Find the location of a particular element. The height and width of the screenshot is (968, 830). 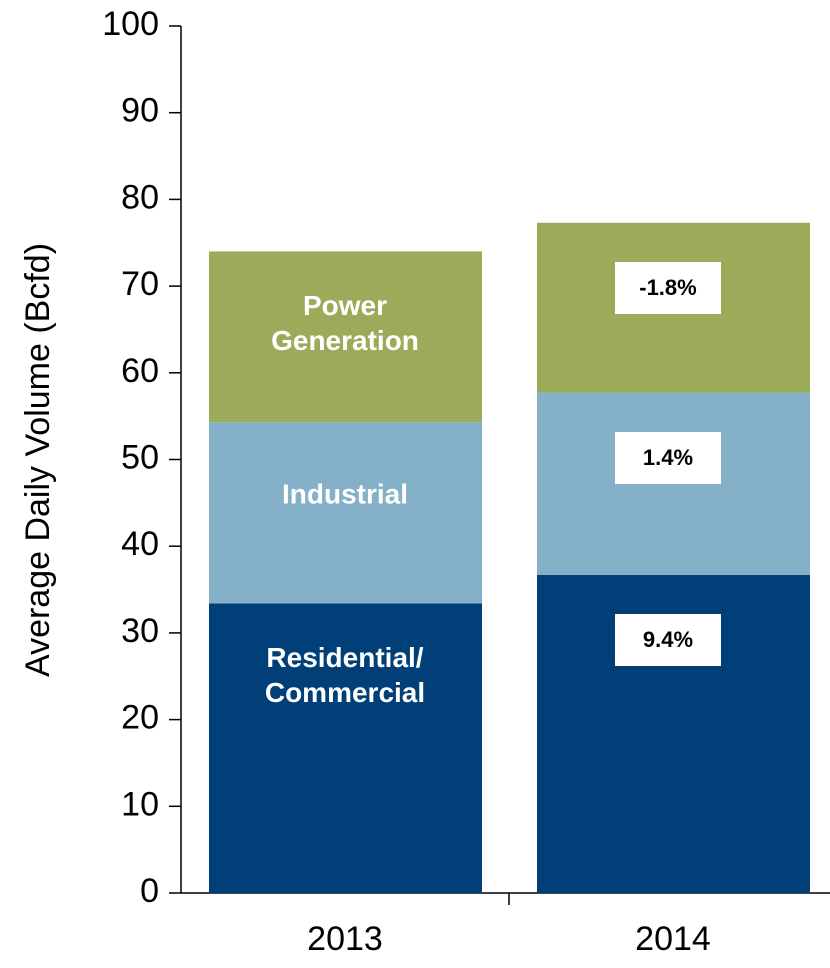

y-tick-label: 90 is located at coordinates (140, 111).